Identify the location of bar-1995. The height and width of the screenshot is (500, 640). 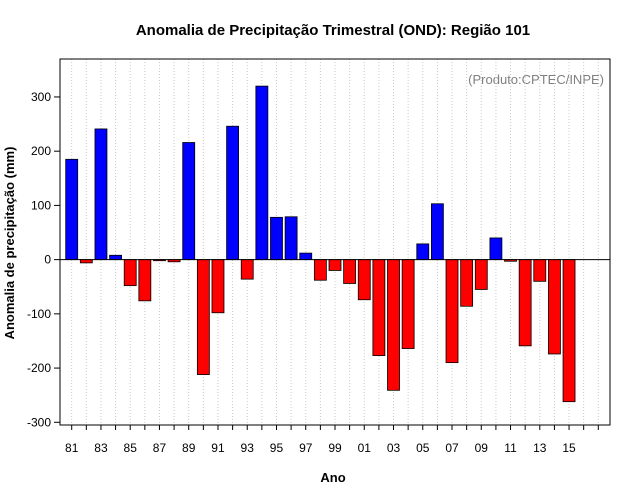
(276, 238).